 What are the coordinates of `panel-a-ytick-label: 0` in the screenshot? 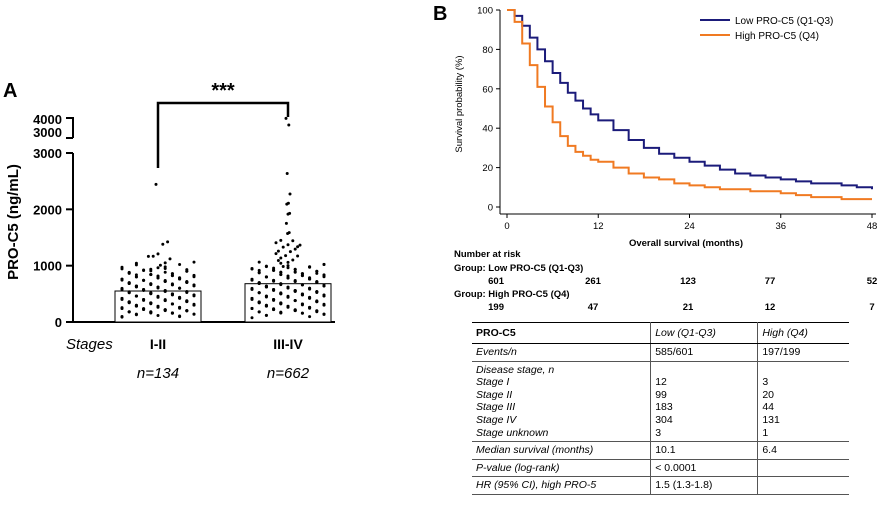 It's located at (58, 322).